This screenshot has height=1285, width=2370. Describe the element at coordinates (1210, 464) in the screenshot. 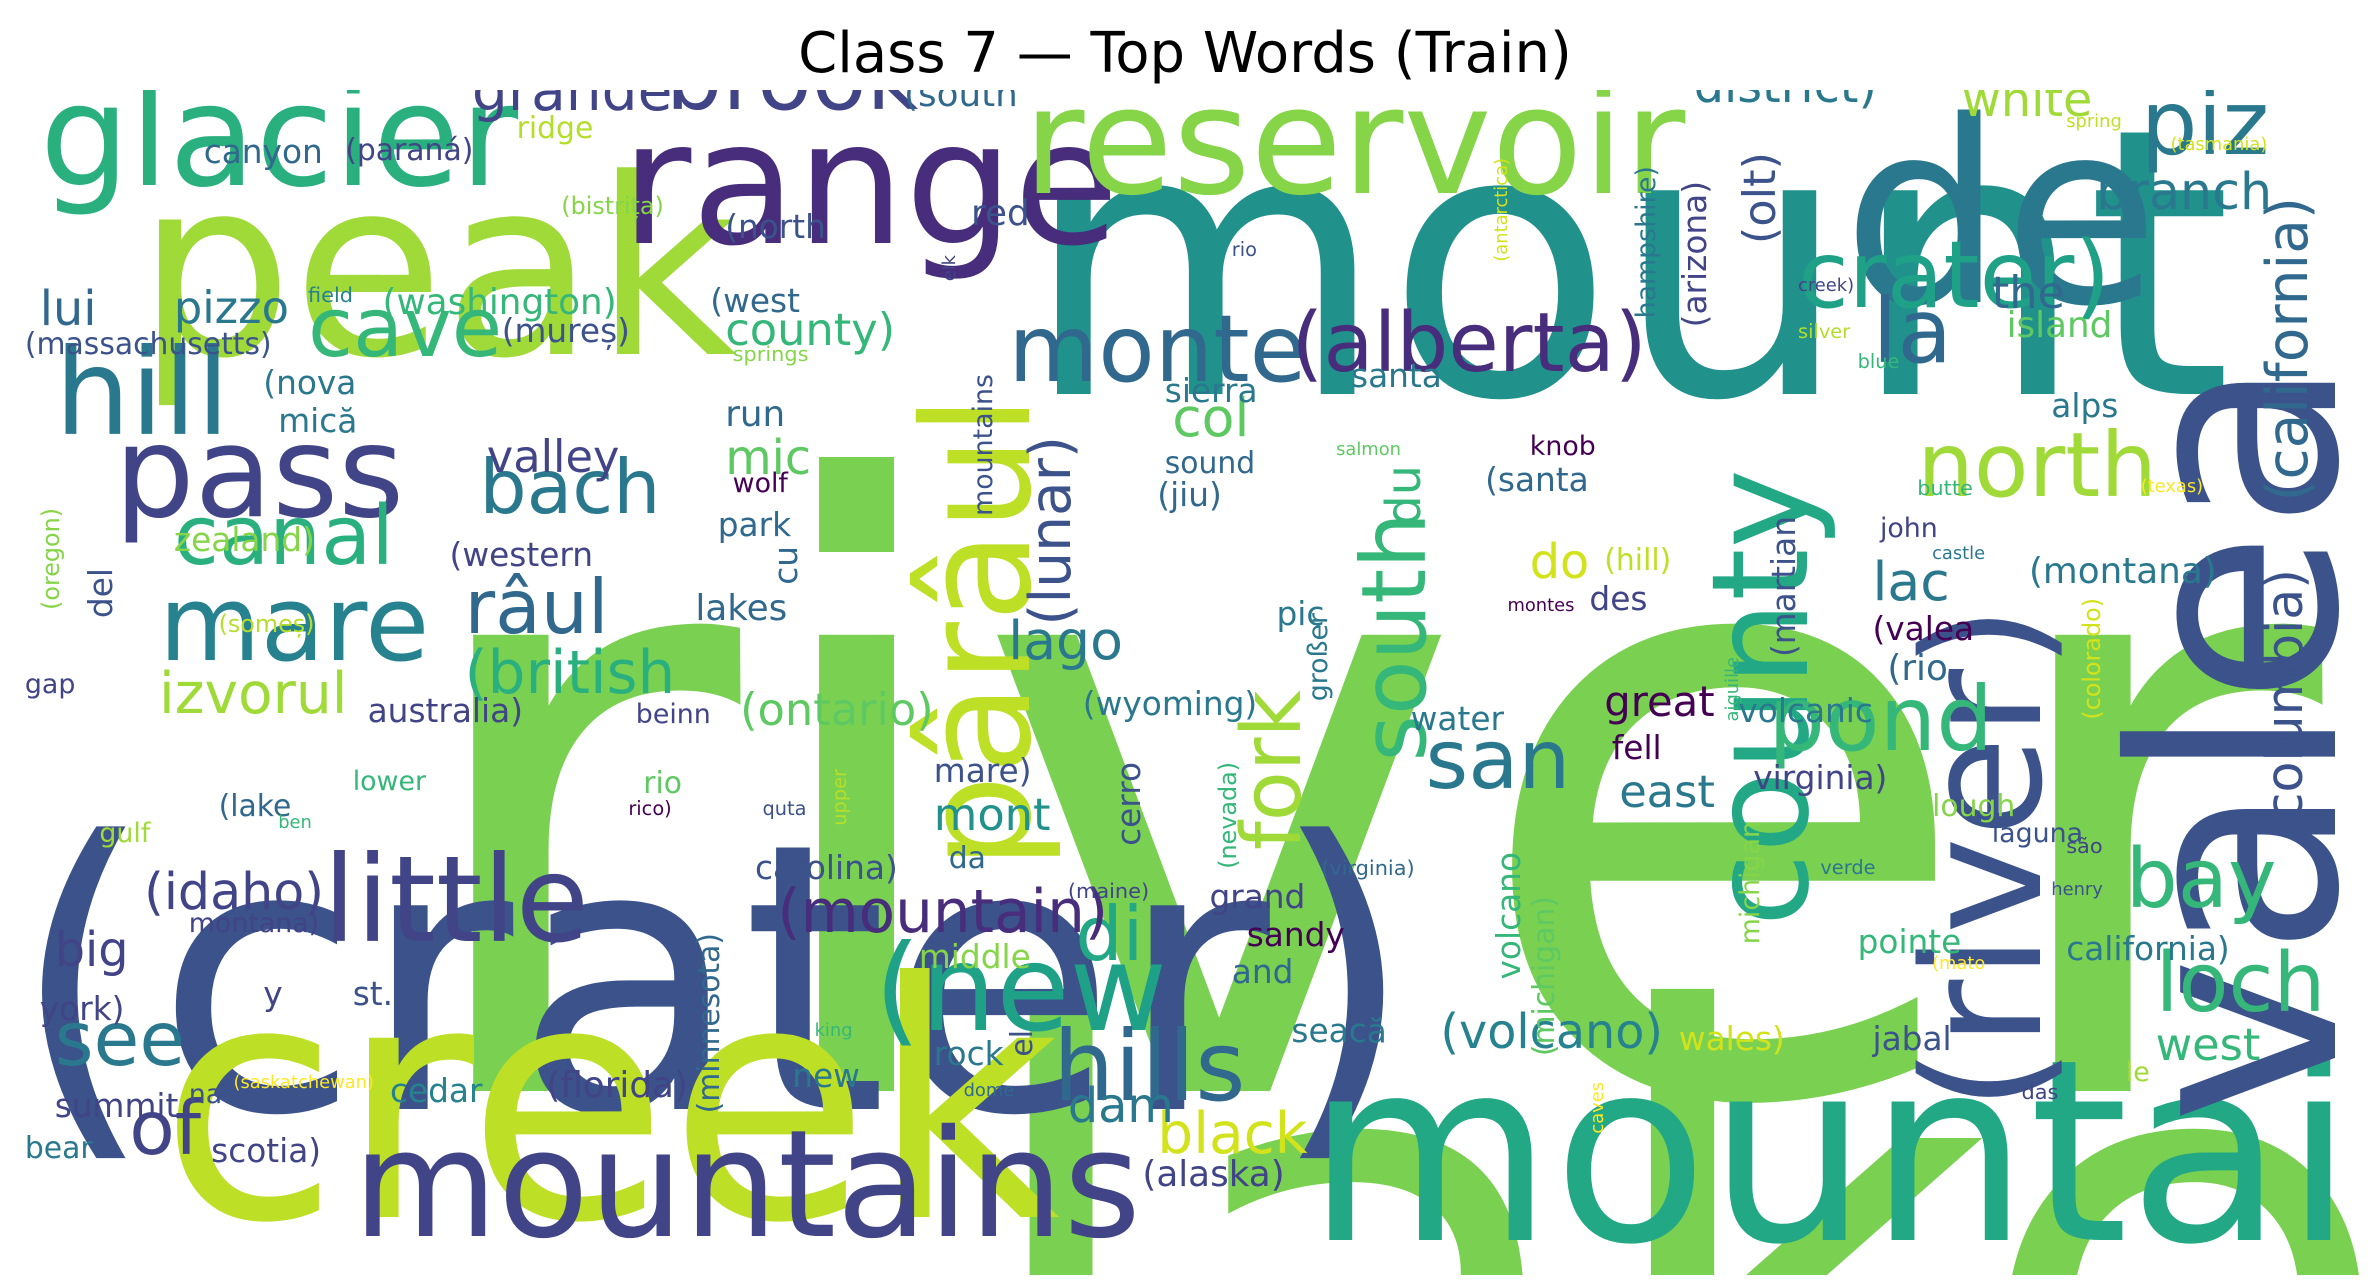

I see `word-124: sound` at that location.